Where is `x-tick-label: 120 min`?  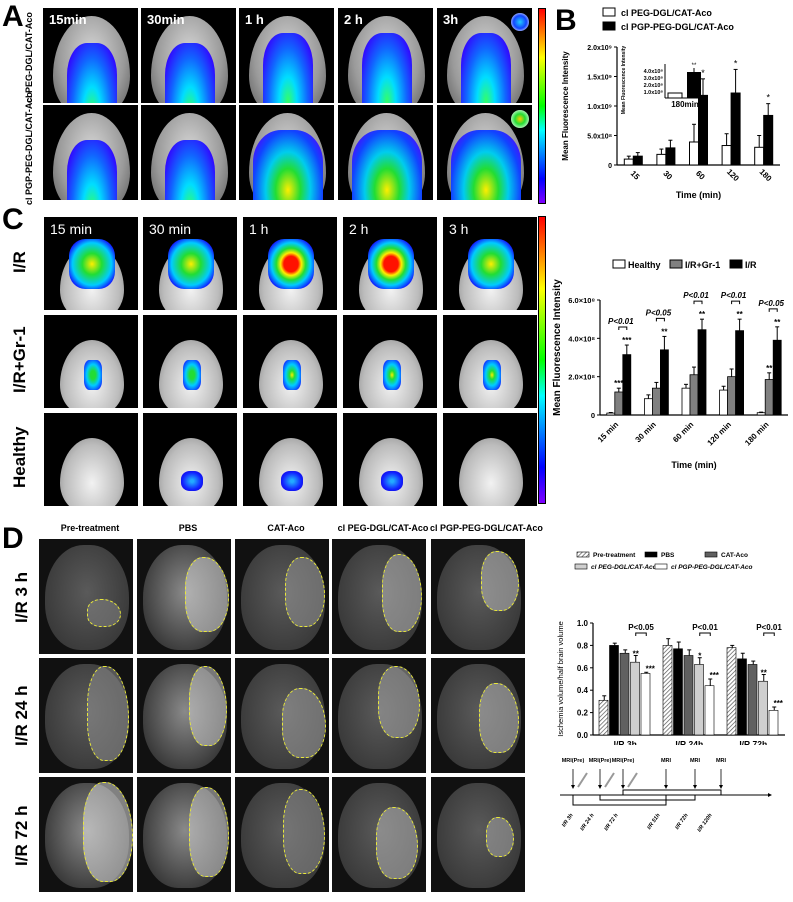 x-tick-label: 120 min is located at coordinates (720, 434).